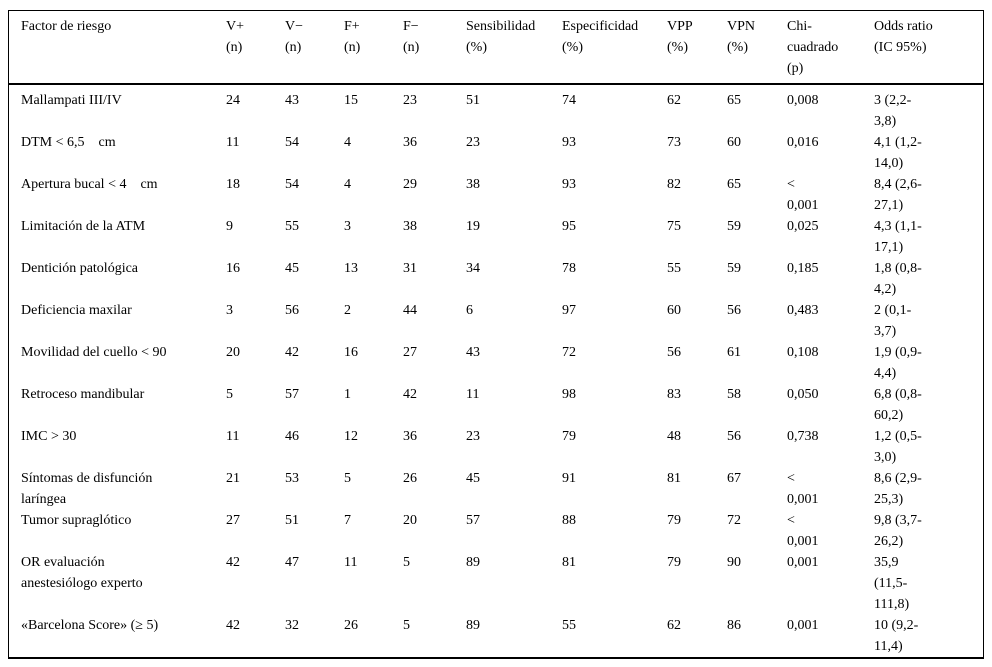  I want to click on column-header-v_pos: V+ (n), so click(255, 48).